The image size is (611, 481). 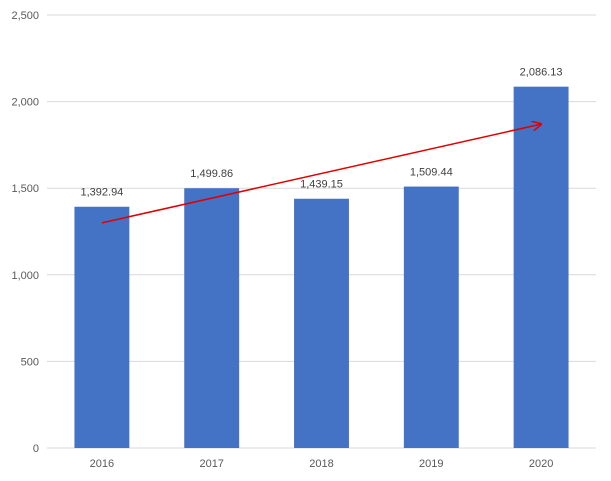 I want to click on trend-arrow-layer, so click(x=321, y=174).